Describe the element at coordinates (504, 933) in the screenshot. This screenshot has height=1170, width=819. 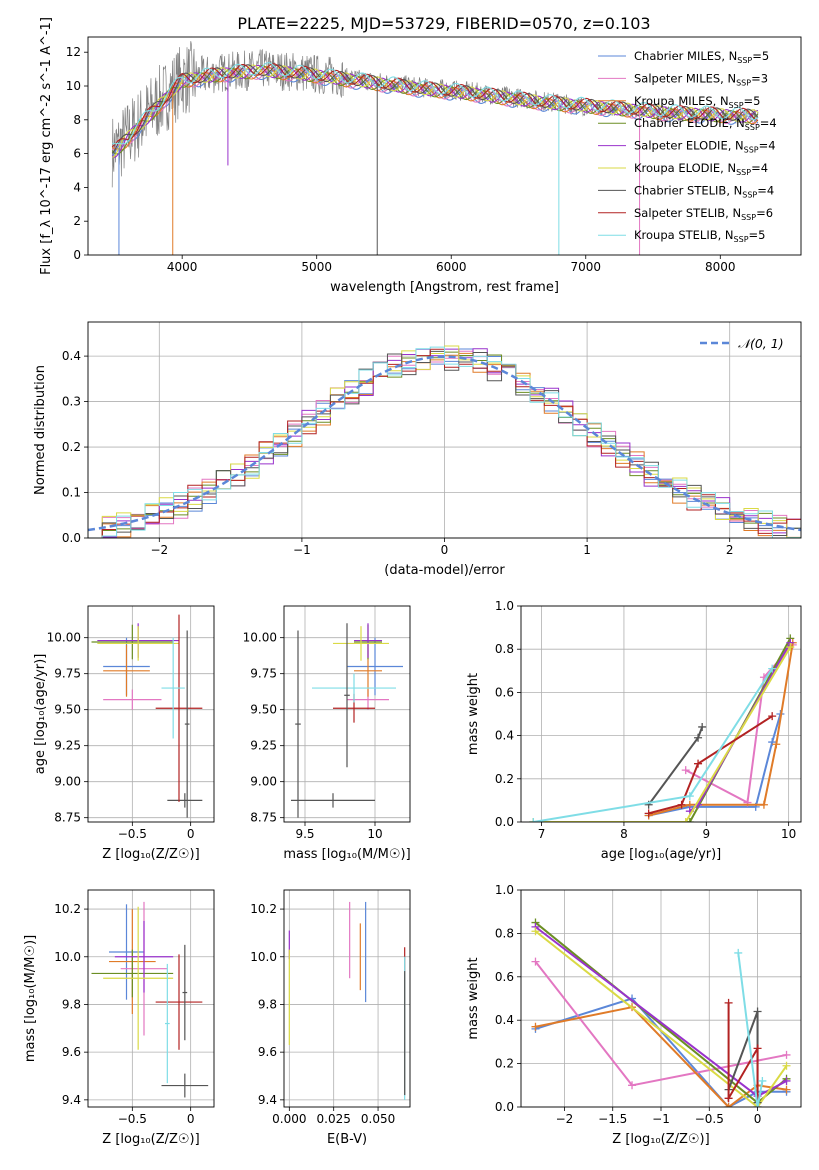
I see `y-tick-label: 0.8` at that location.